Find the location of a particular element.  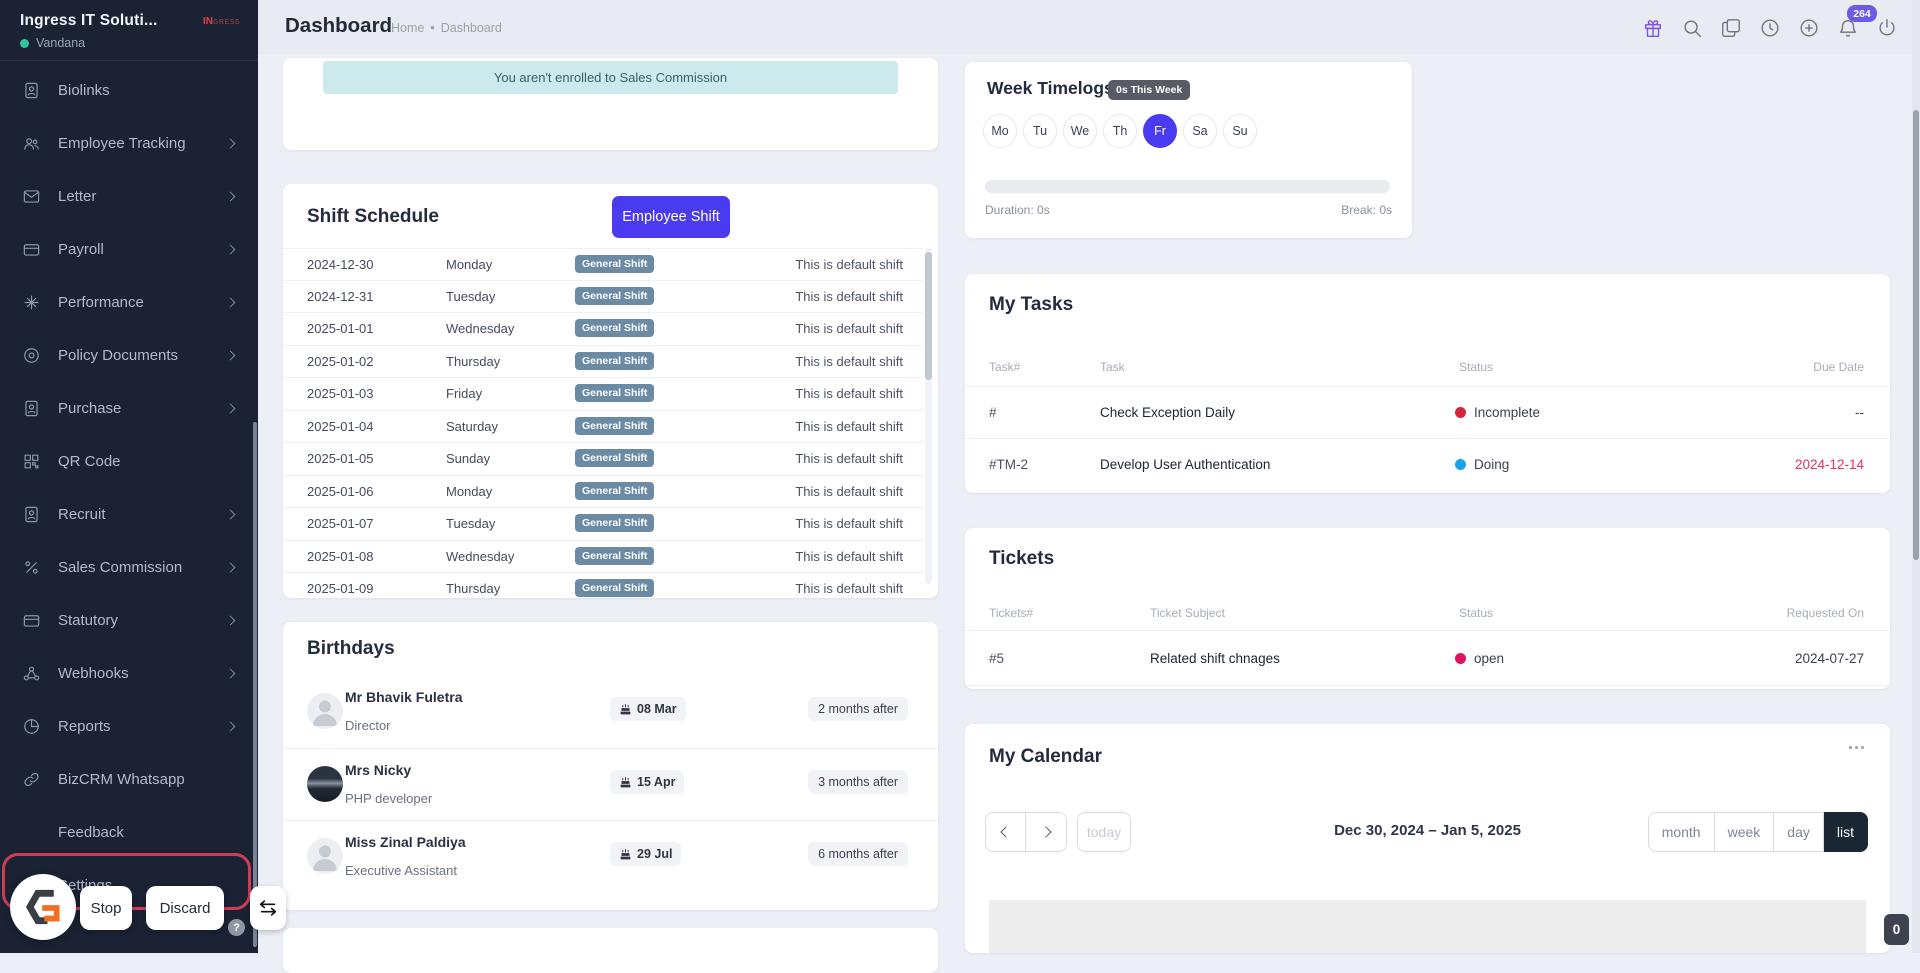

recorder-logo-button is located at coordinates (43, 907).